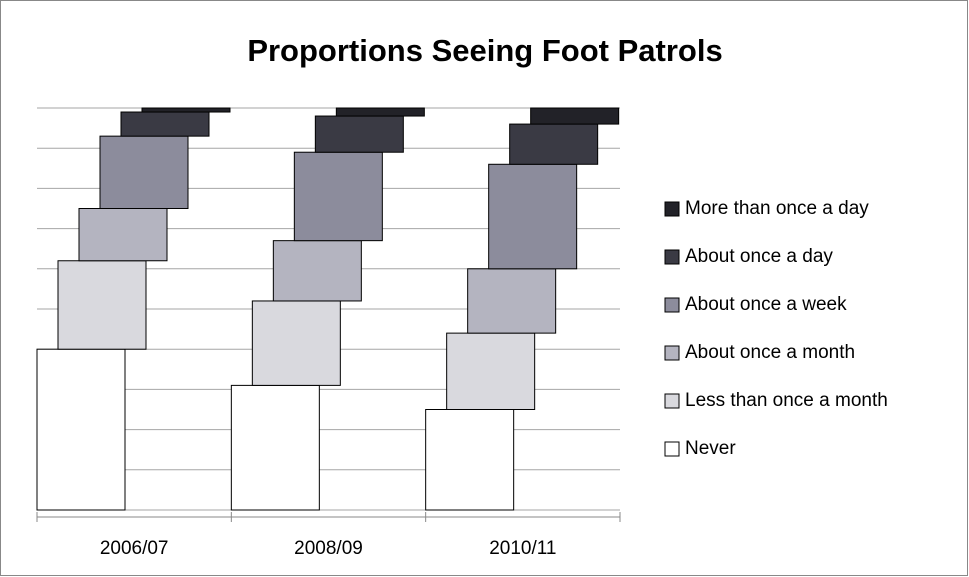 The height and width of the screenshot is (577, 969). What do you see at coordinates (484, 50) in the screenshot?
I see `chart-title: Proportions Seeing Foot Patrols` at bounding box center [484, 50].